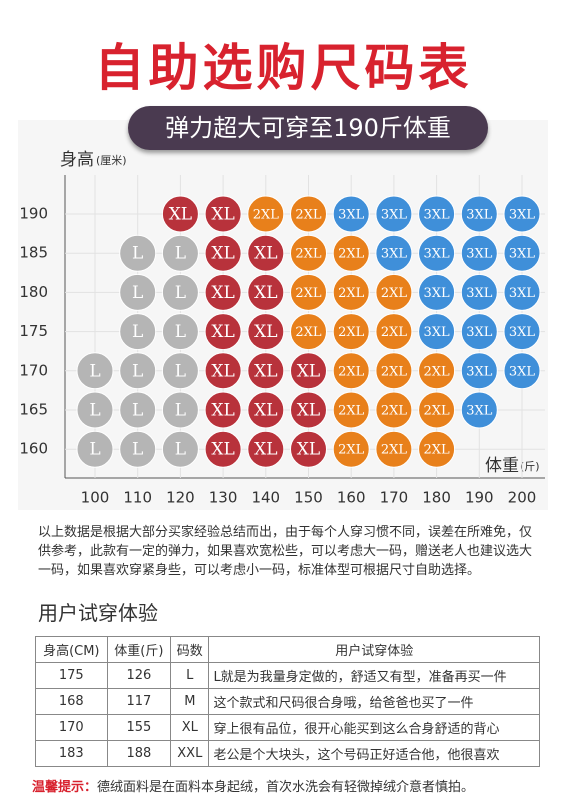  Describe the element at coordinates (77, 160) in the screenshot. I see `y-axis-label: 身高` at that location.